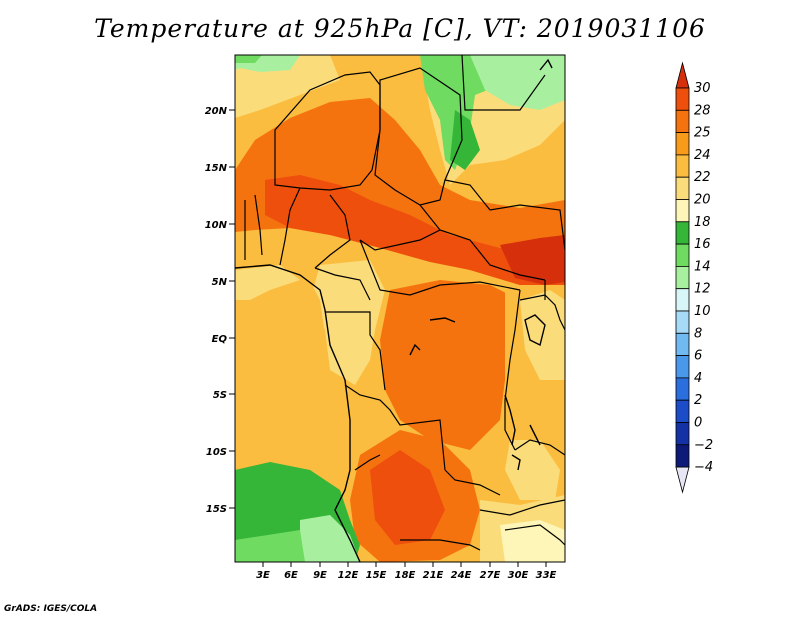  What do you see at coordinates (702, 222) in the screenshot?
I see `colorbar-label: 18` at bounding box center [702, 222].